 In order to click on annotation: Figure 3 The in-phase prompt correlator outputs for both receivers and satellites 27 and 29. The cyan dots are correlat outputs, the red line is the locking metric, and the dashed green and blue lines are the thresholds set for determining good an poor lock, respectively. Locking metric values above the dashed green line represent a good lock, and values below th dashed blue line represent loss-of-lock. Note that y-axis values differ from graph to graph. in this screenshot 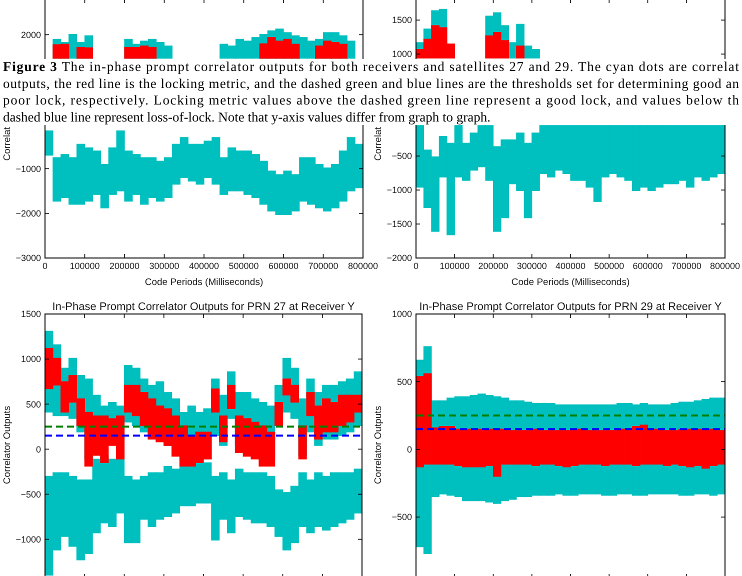, I will do `click(371, 91)`.